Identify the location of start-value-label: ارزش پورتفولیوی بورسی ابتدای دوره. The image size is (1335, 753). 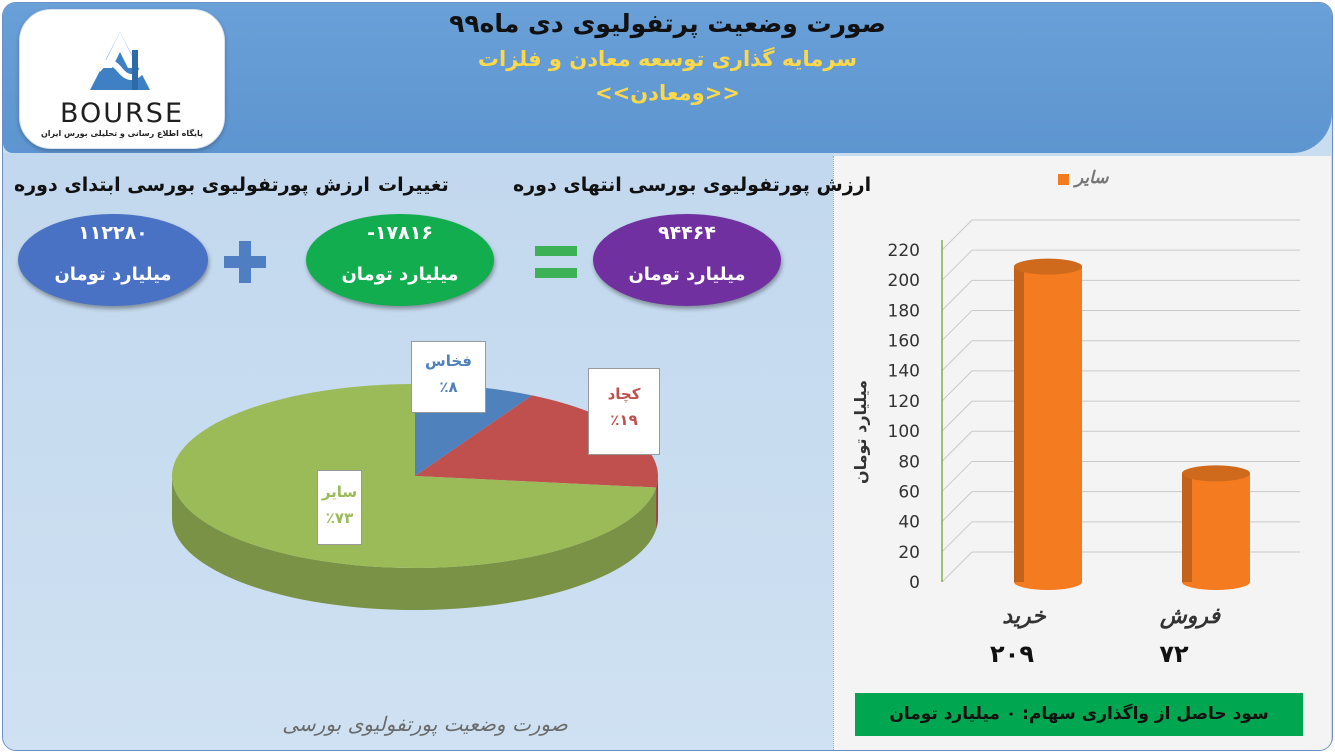
(192, 185).